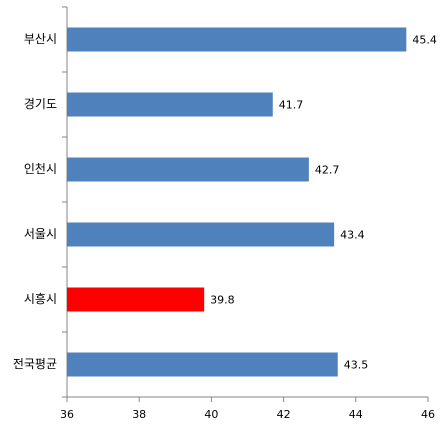  Describe the element at coordinates (40, 104) in the screenshot. I see `y-tick-label: 경기도` at that location.